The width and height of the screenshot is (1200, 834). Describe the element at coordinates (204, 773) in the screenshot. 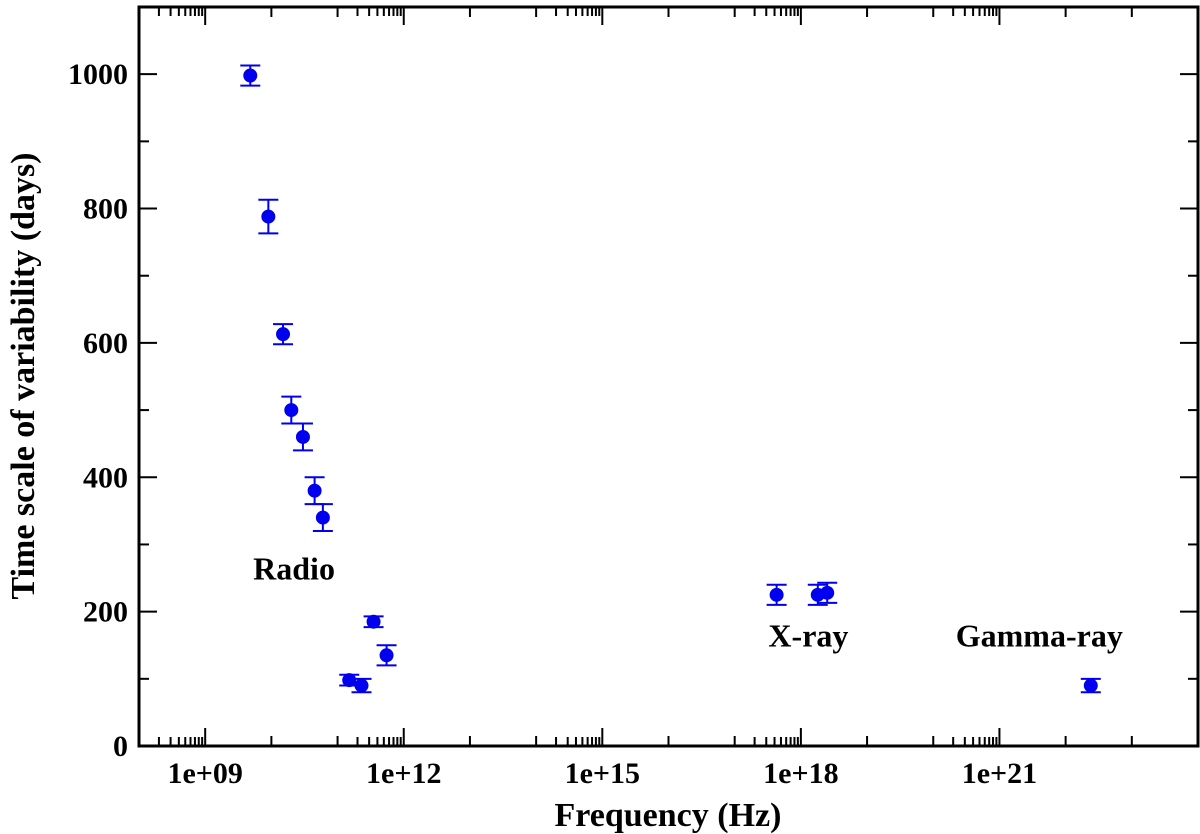

I see `x-tick-label: 1e+09` at that location.